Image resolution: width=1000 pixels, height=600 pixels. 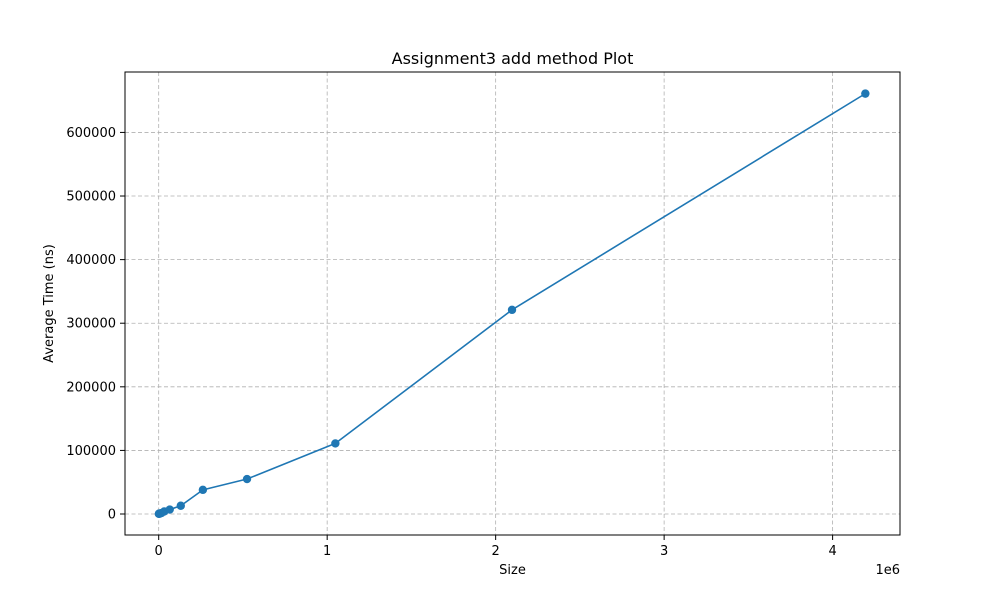 What do you see at coordinates (91, 451) in the screenshot?
I see `y-tick-label: 100000` at bounding box center [91, 451].